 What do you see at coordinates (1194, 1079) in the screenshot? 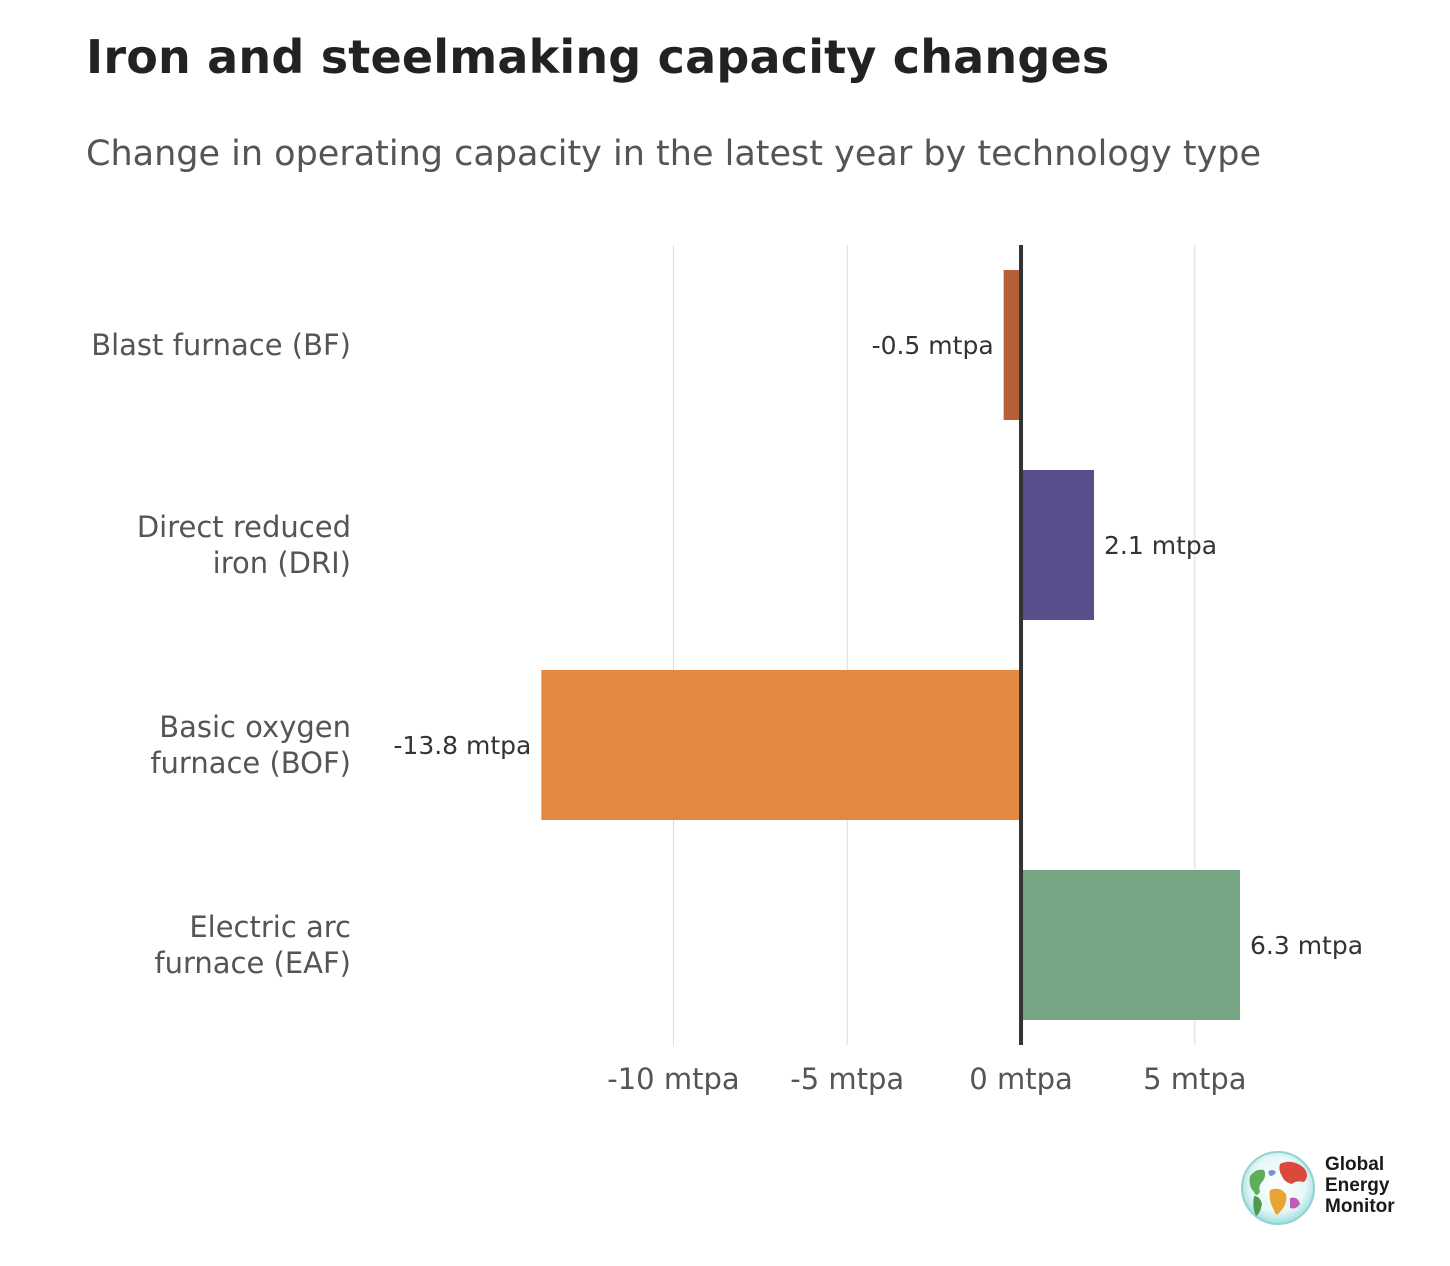
I see `x-tick-label: 5 mtpa` at bounding box center [1194, 1079].